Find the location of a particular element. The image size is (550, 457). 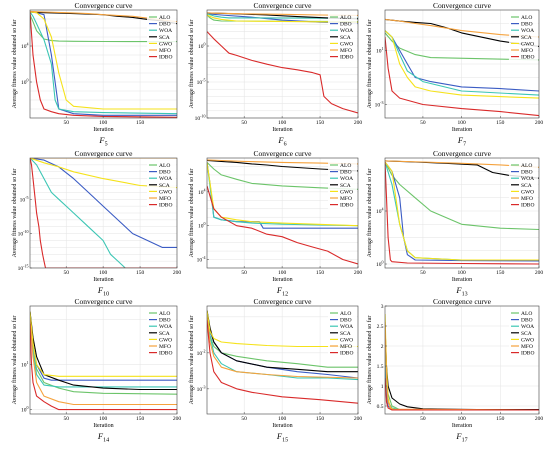

panel-label: F13 is located at coordinates (461, 291).